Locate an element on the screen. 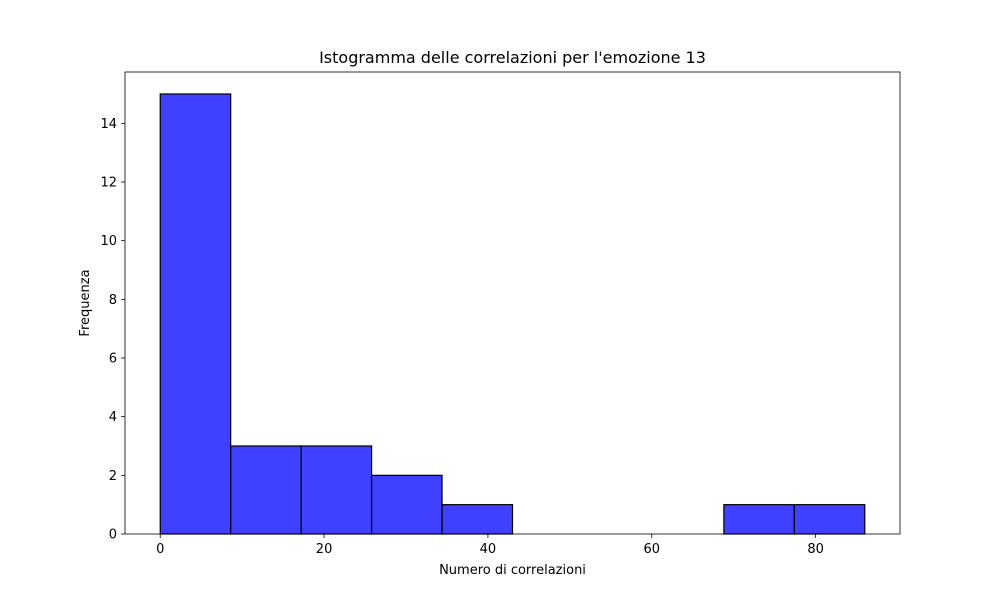 The width and height of the screenshot is (1000, 600). x-tick-label: 40 is located at coordinates (488, 549).